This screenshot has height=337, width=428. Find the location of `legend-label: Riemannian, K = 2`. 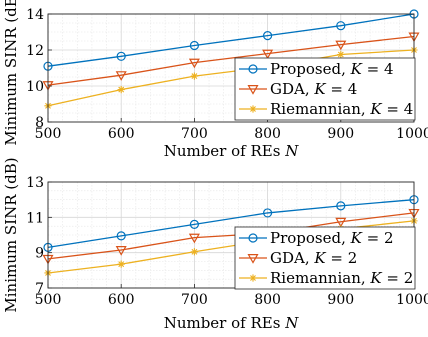

legend-label: Riemannian, K = 2 is located at coordinates (341, 278).